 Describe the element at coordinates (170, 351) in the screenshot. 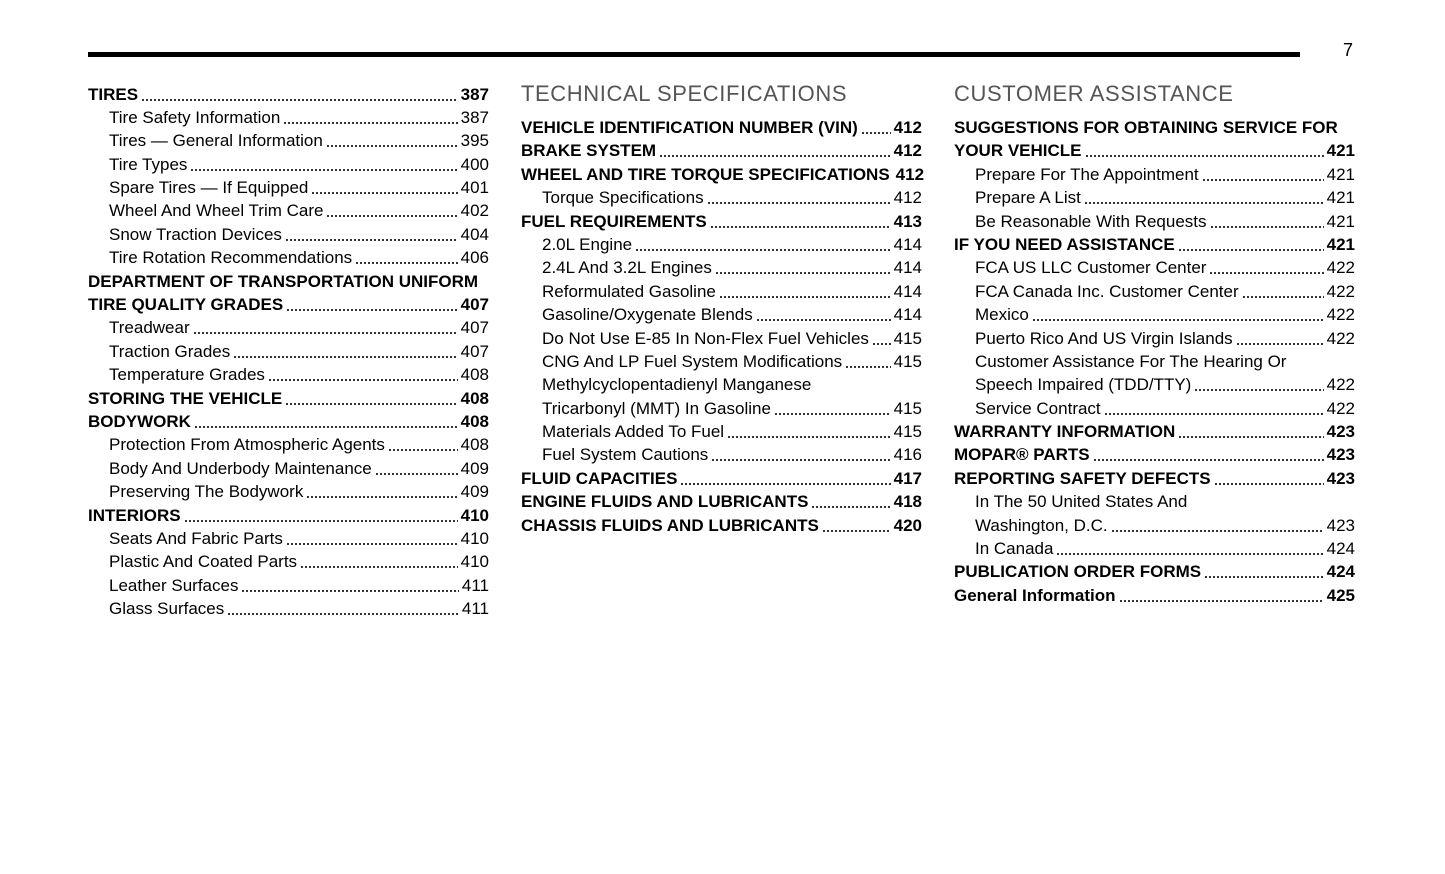

I see `entry-title: Traction Grades` at that location.